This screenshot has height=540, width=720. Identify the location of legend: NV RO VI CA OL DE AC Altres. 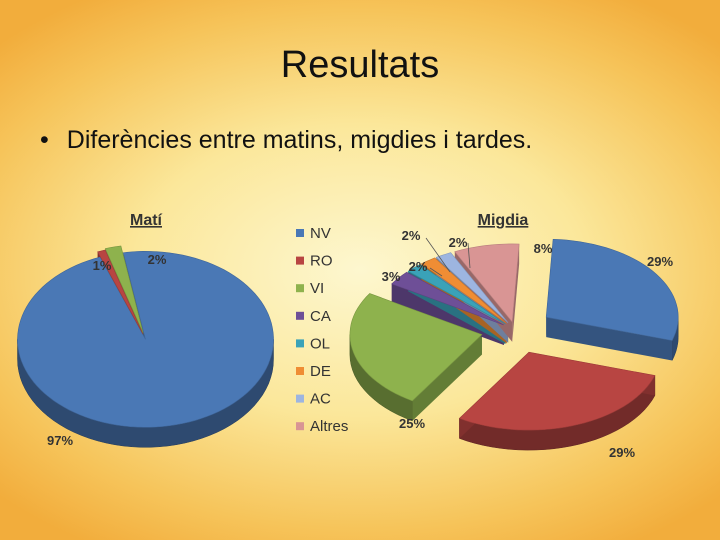
(322, 330).